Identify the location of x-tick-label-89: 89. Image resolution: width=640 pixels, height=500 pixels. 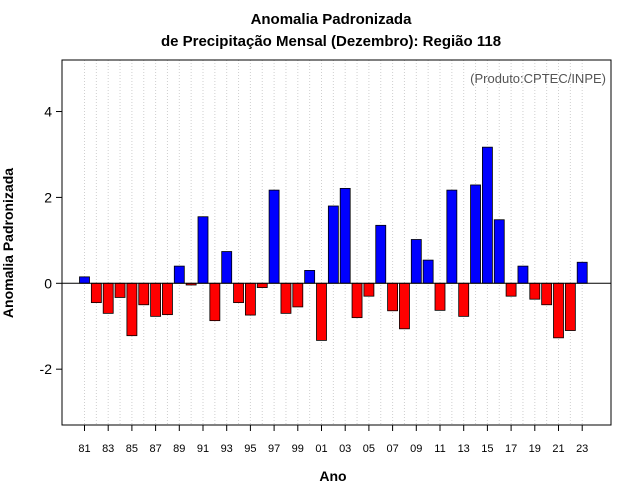
(179, 449).